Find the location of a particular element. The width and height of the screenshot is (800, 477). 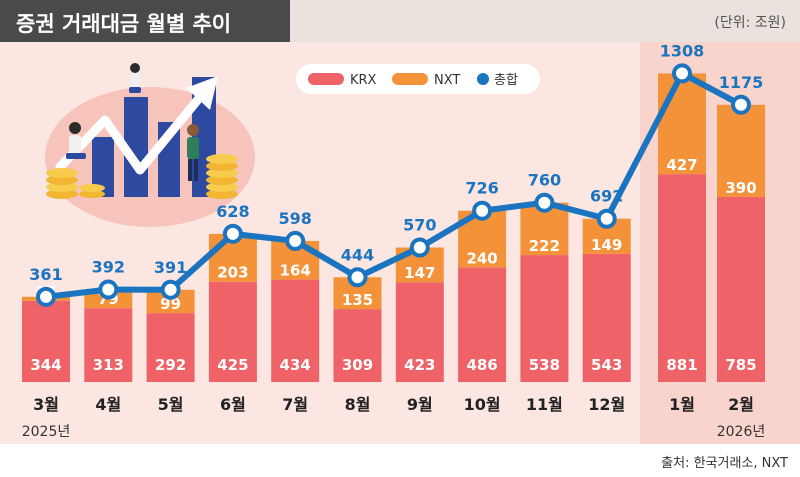

data-label-total: 570 is located at coordinates (419, 225).